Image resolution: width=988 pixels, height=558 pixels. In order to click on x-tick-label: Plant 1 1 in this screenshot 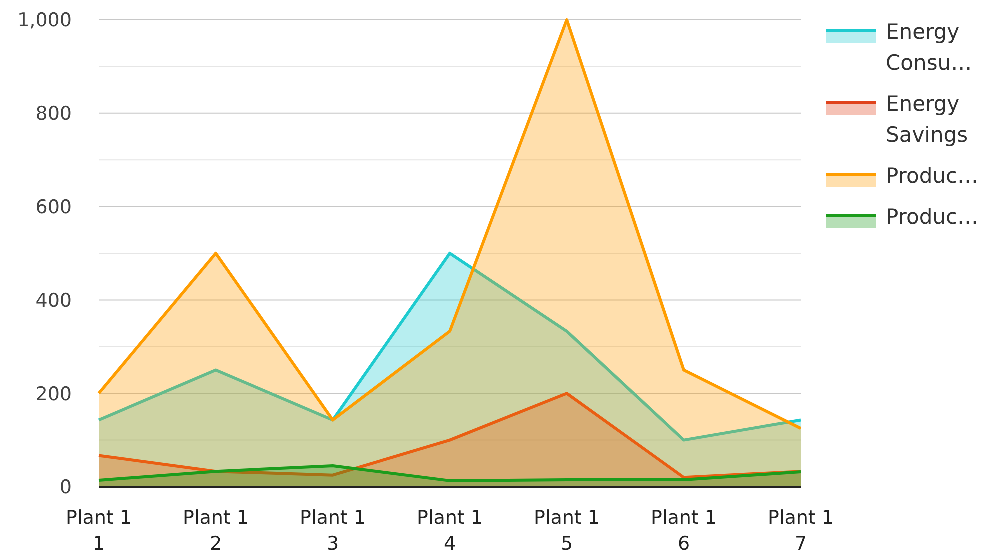, I will do `click(99, 531)`.